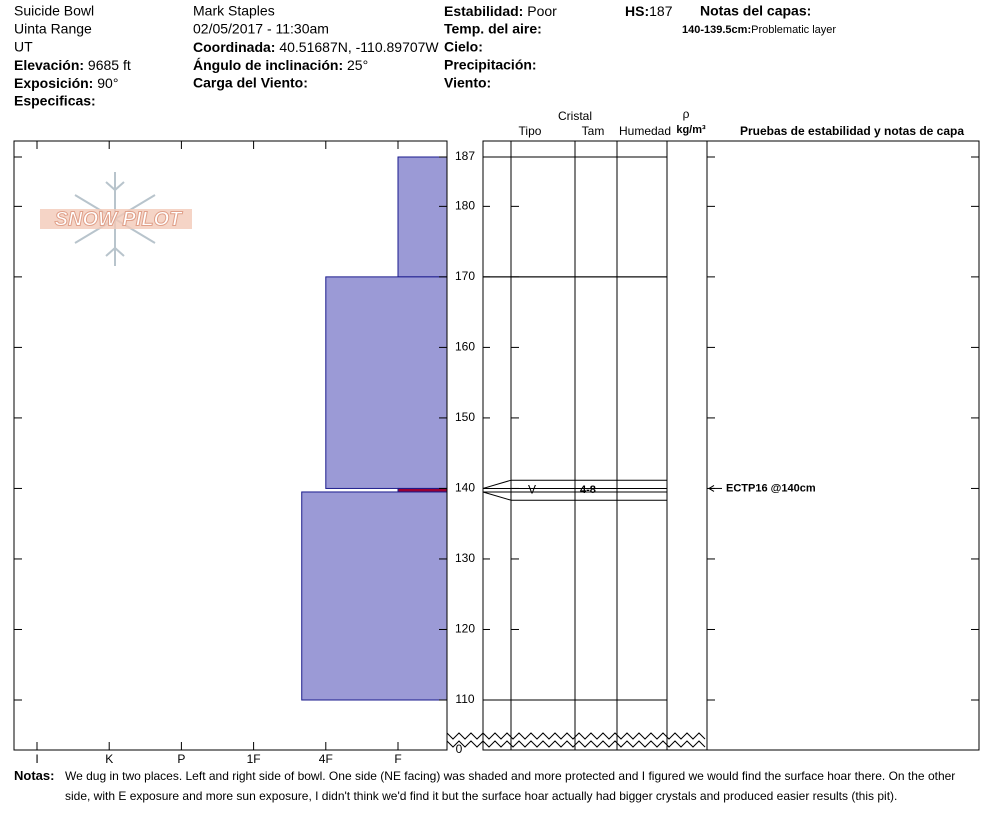  What do you see at coordinates (234, 11) in the screenshot?
I see `observer: Mark Staples` at bounding box center [234, 11].